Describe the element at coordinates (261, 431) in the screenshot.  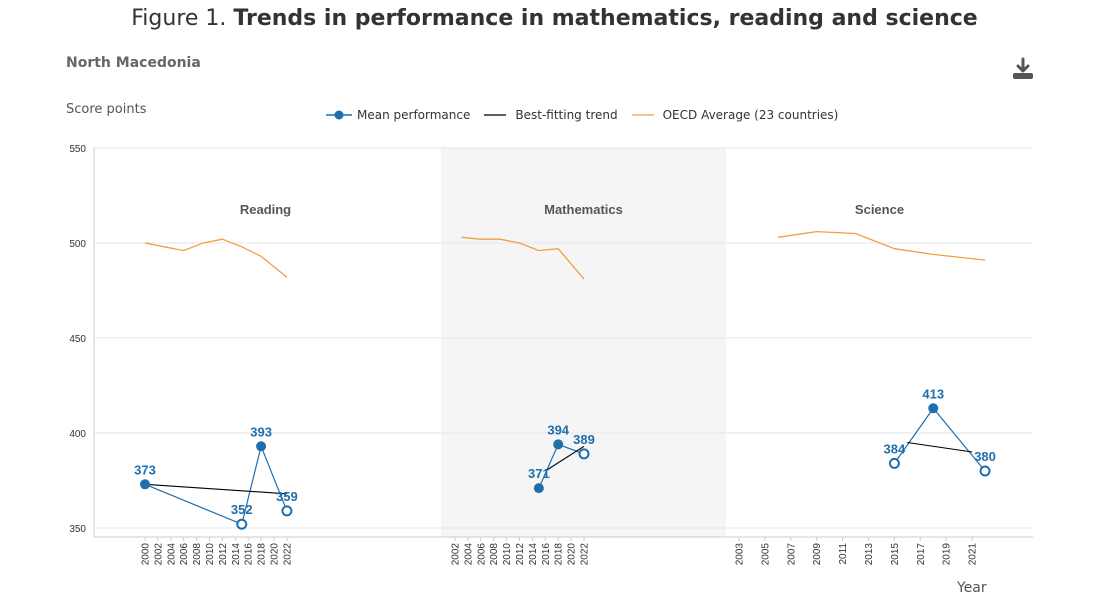
I see `data-label-reading: 393` at that location.